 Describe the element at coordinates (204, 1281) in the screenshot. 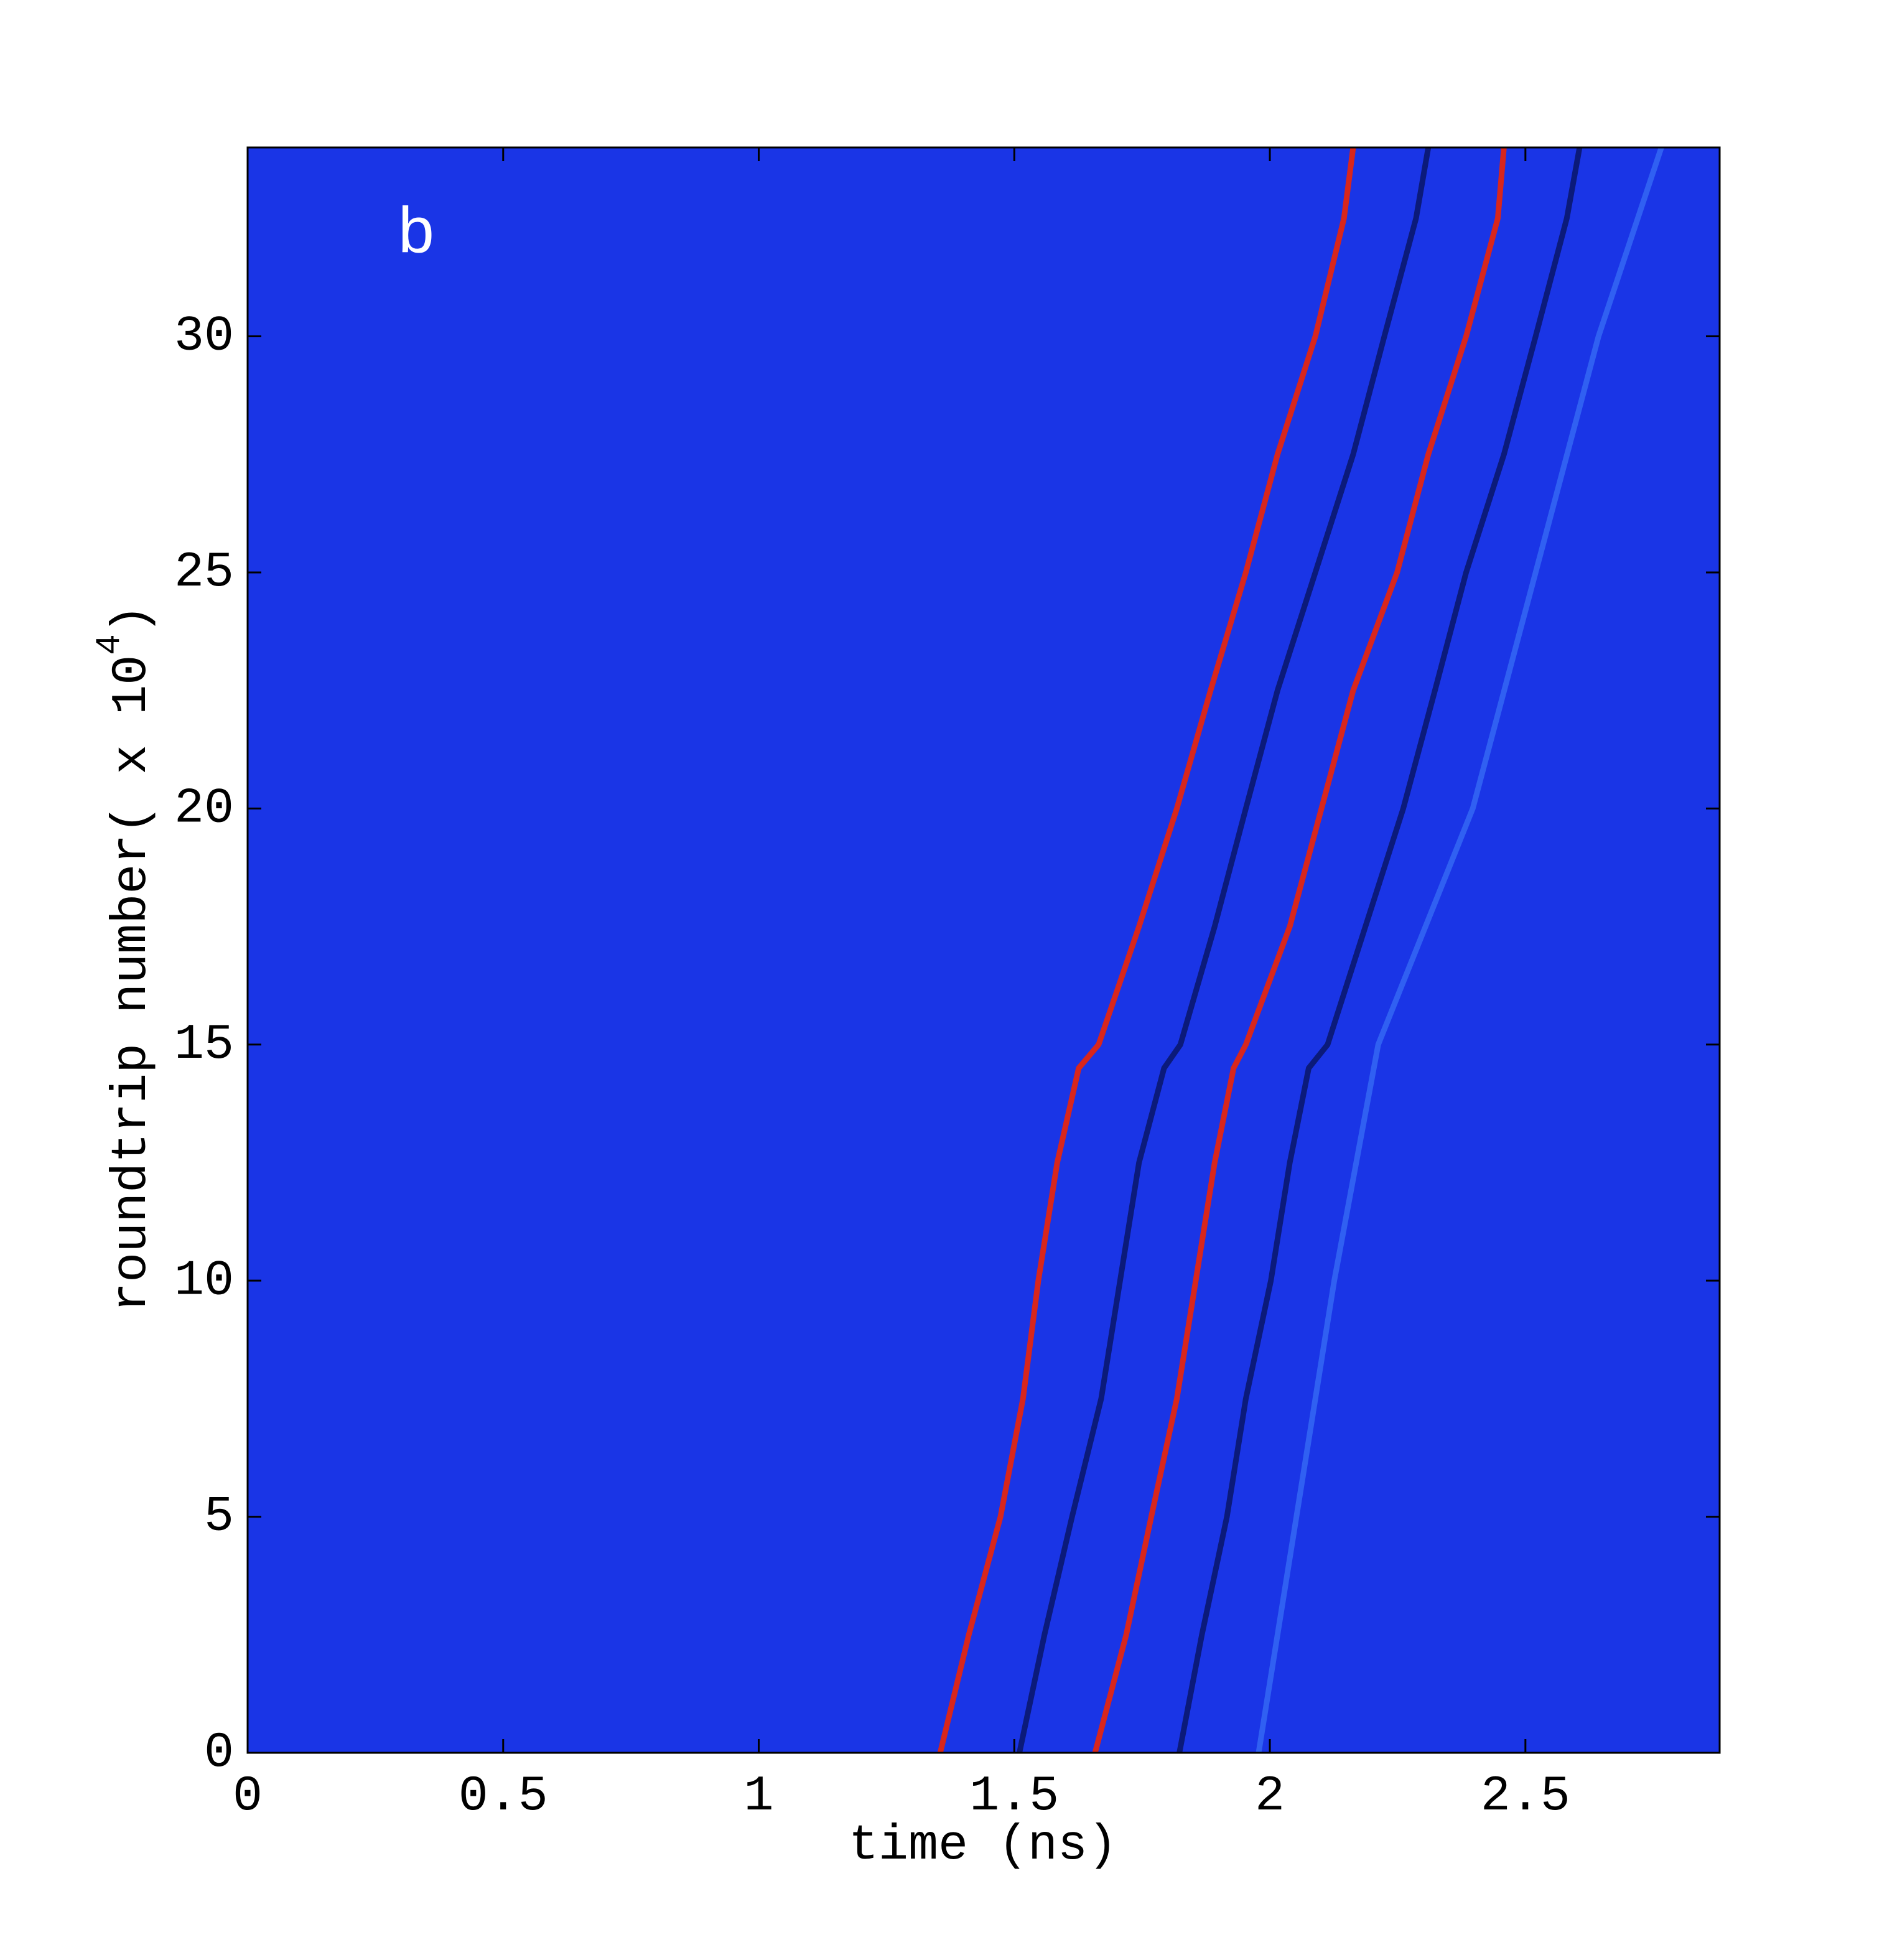

I see `y-tick-label: 10` at that location.